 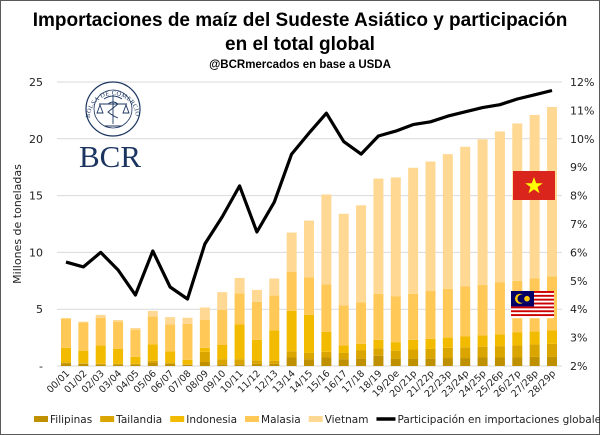 What do you see at coordinates (110, 156) in the screenshot?
I see `bcr-wordmark: BCR` at bounding box center [110, 156].